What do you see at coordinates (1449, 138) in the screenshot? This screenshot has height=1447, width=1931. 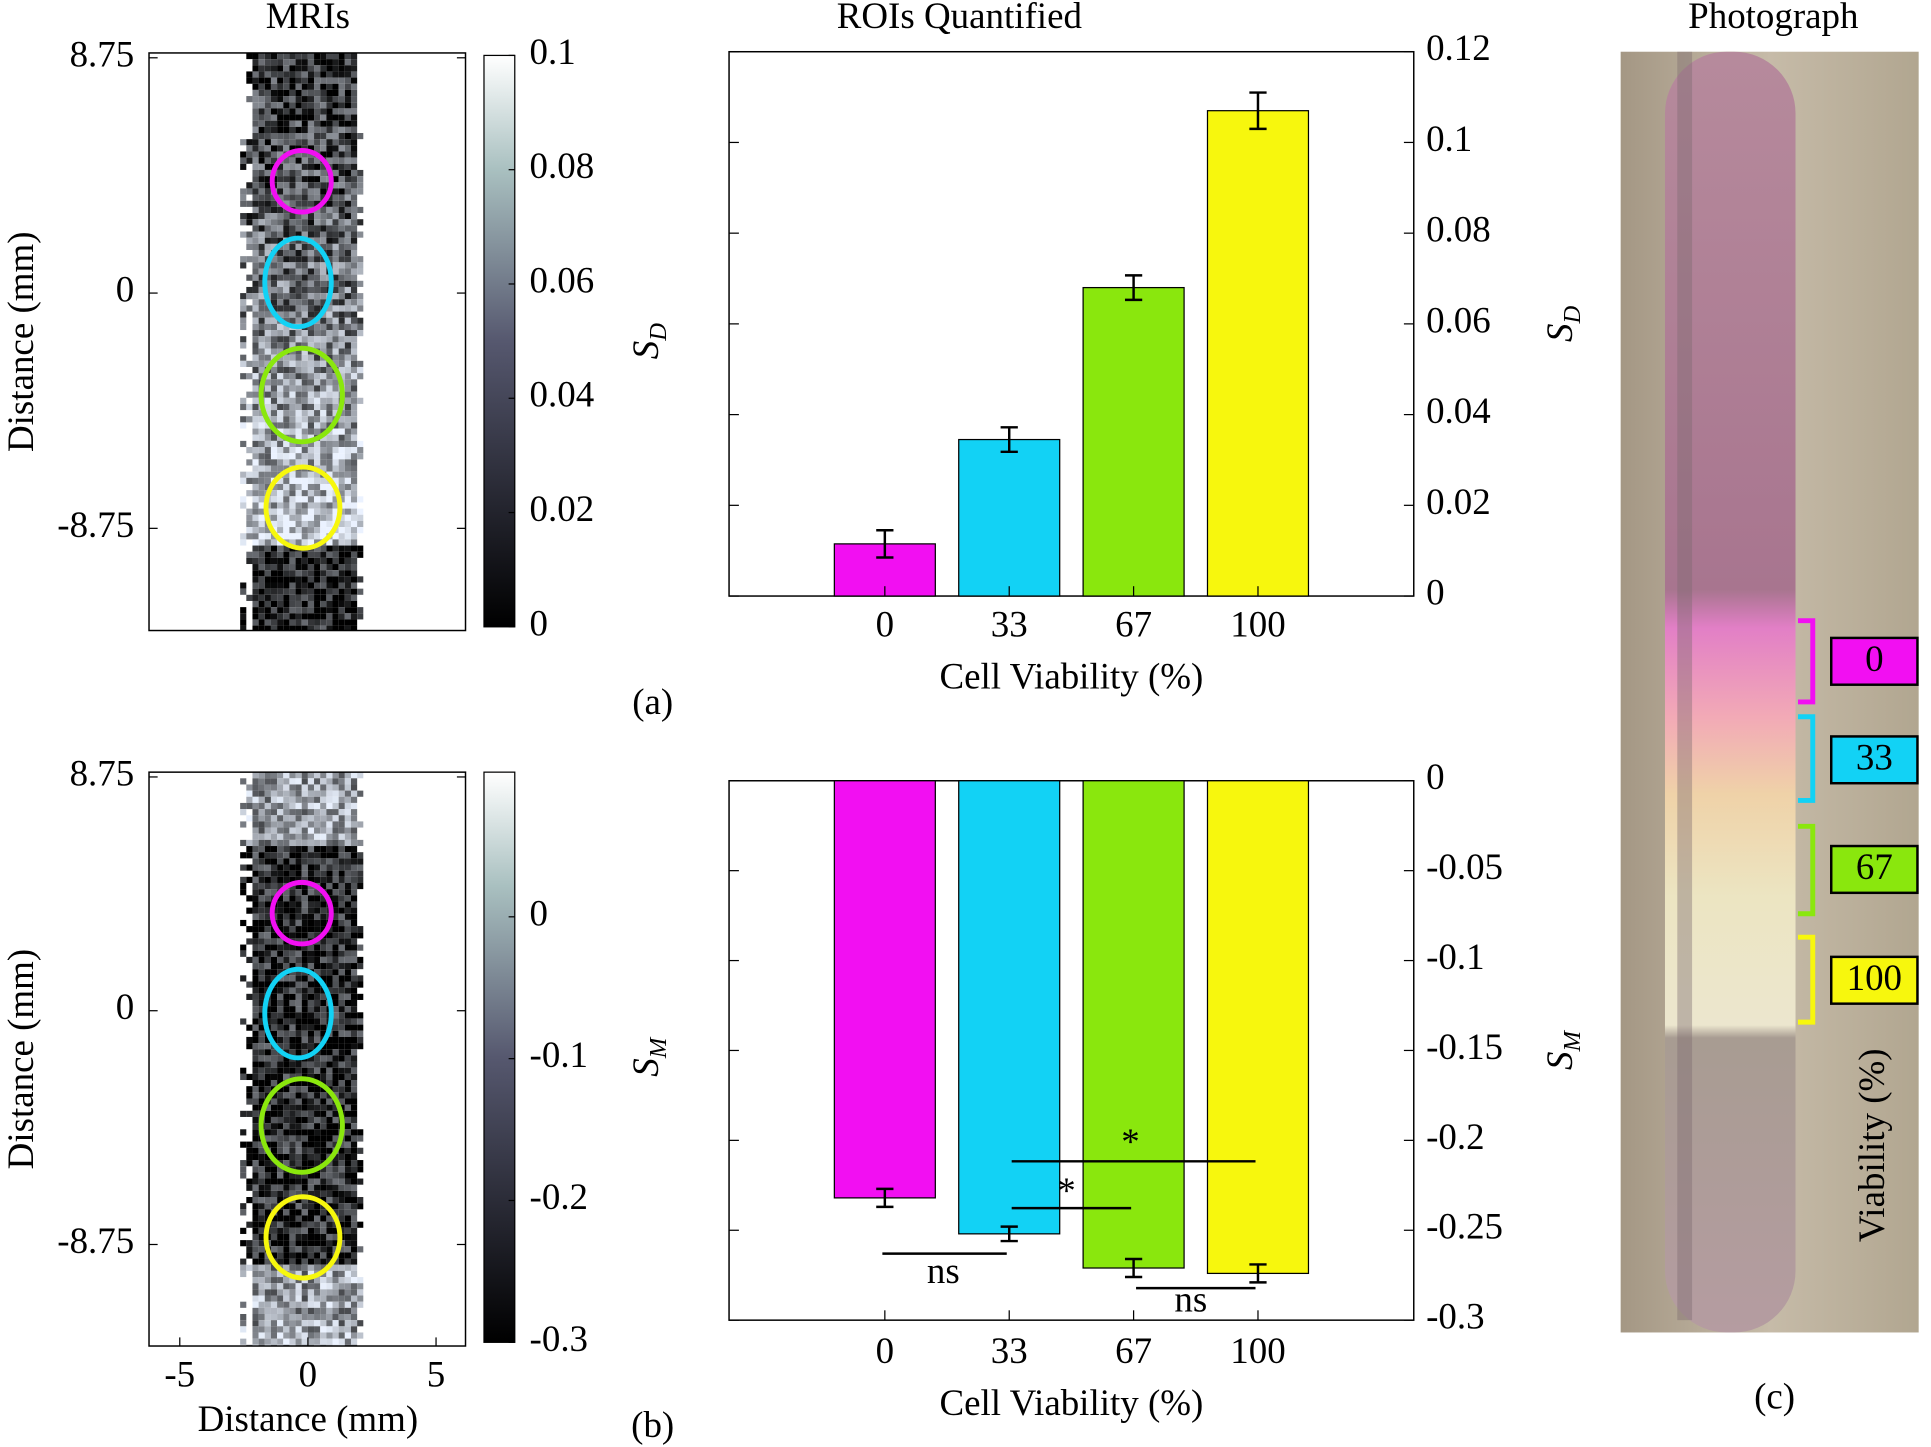 I see `y-tick-label: 0.1` at bounding box center [1449, 138].